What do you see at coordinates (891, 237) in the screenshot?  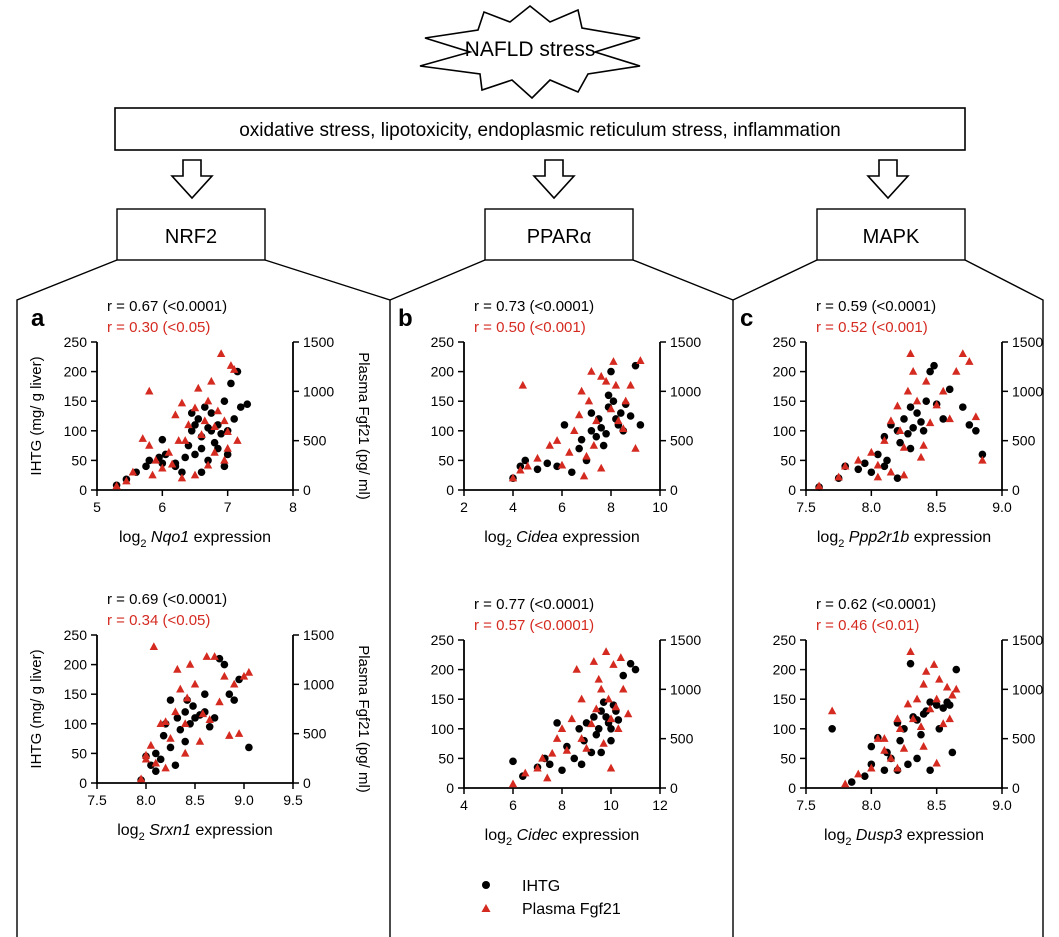 I see `pathway-label: MAPK` at bounding box center [891, 237].